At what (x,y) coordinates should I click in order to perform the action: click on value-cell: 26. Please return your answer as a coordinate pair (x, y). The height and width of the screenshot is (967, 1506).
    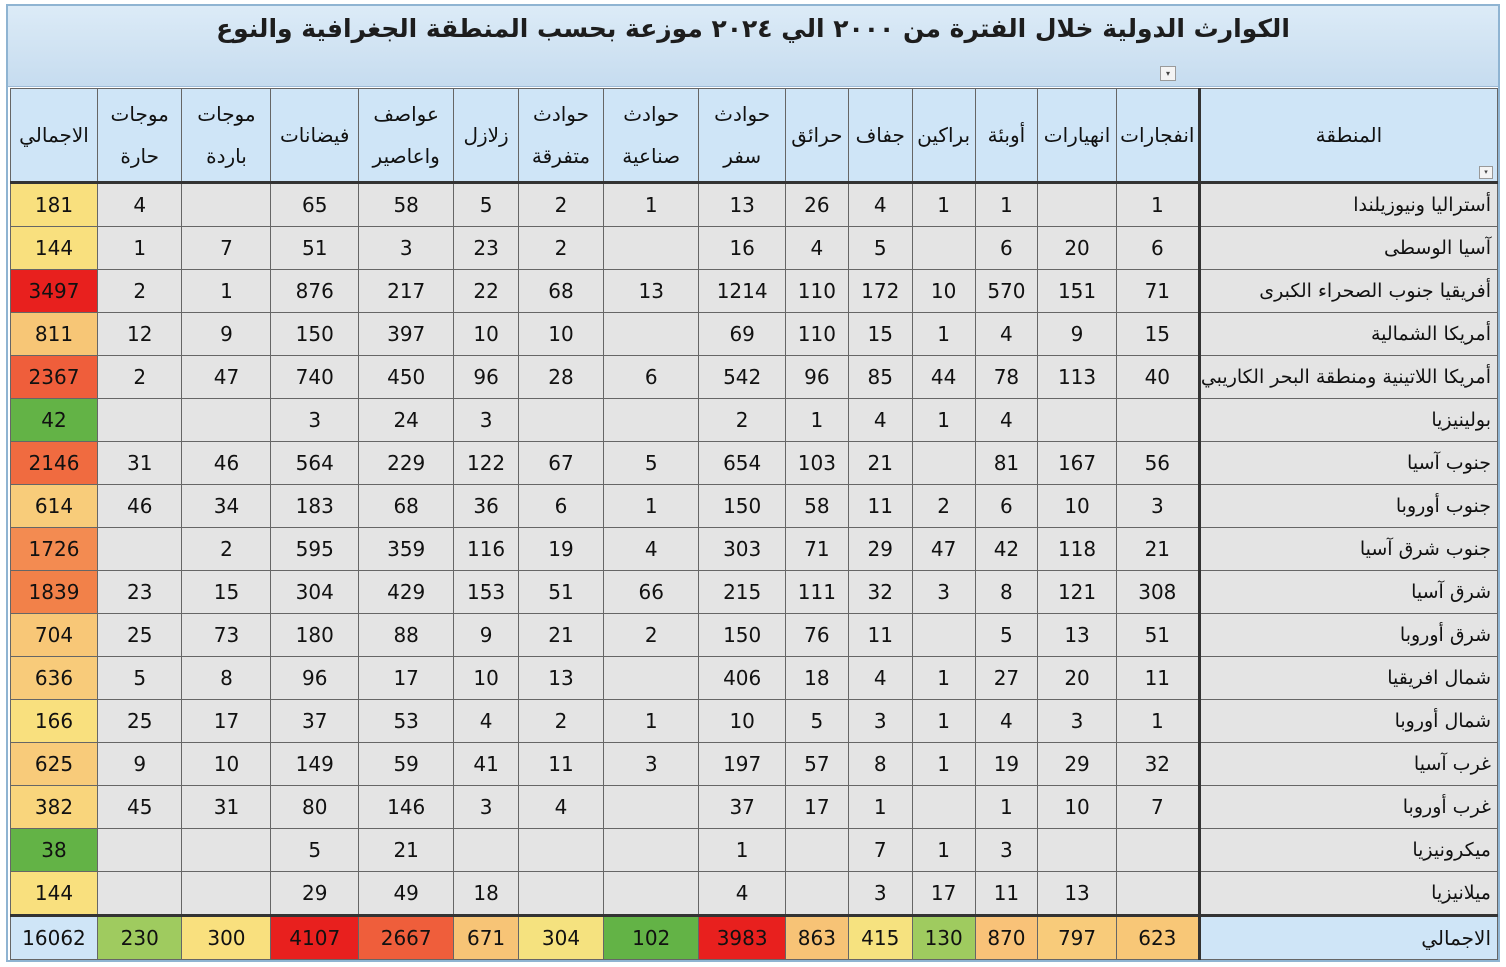
    Looking at the image, I should click on (817, 204).